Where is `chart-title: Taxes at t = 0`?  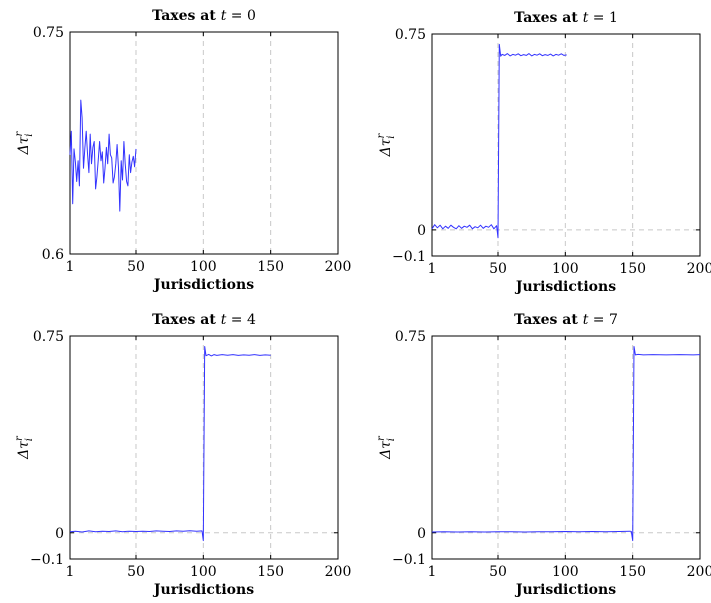
chart-title: Taxes at t = 0 is located at coordinates (204, 16).